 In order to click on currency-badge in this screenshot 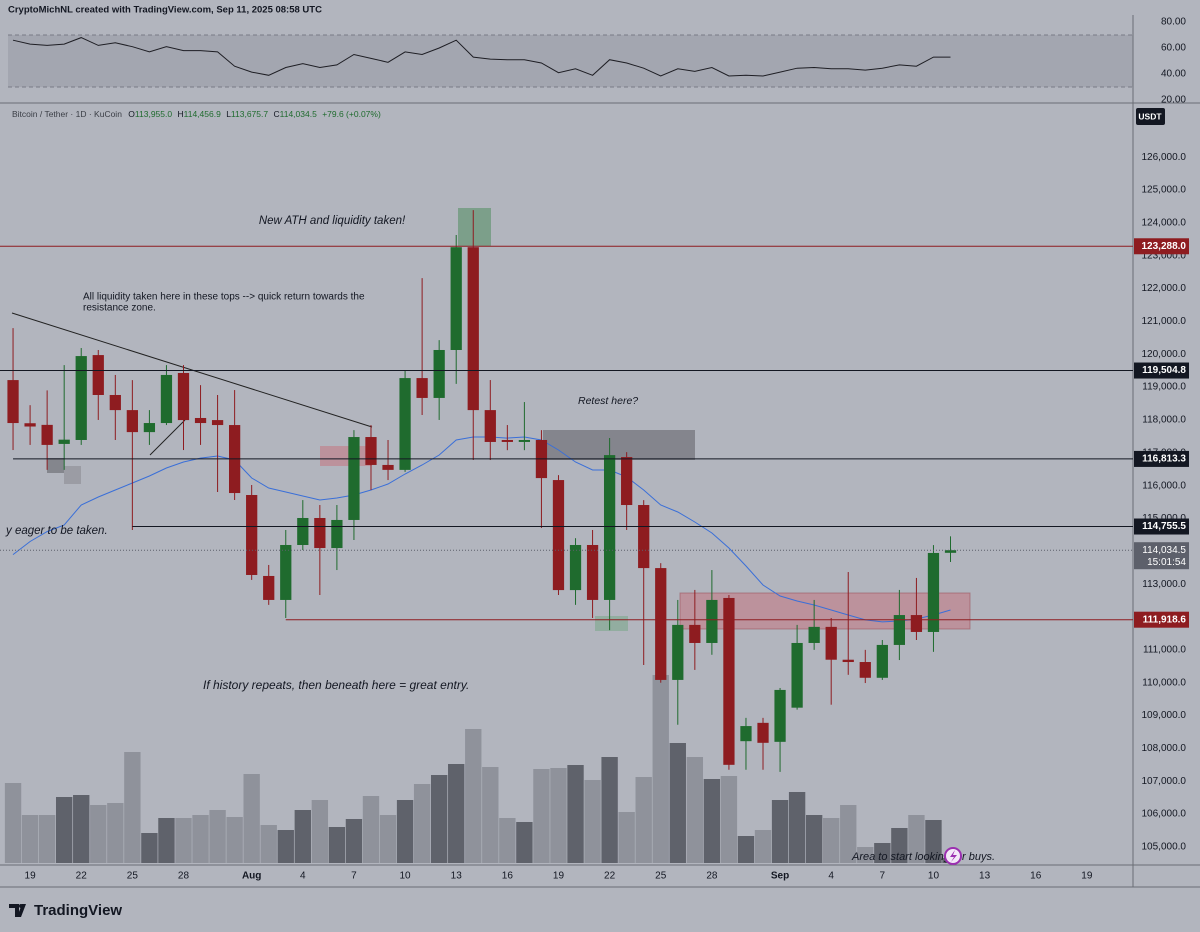, I will do `click(1150, 116)`.